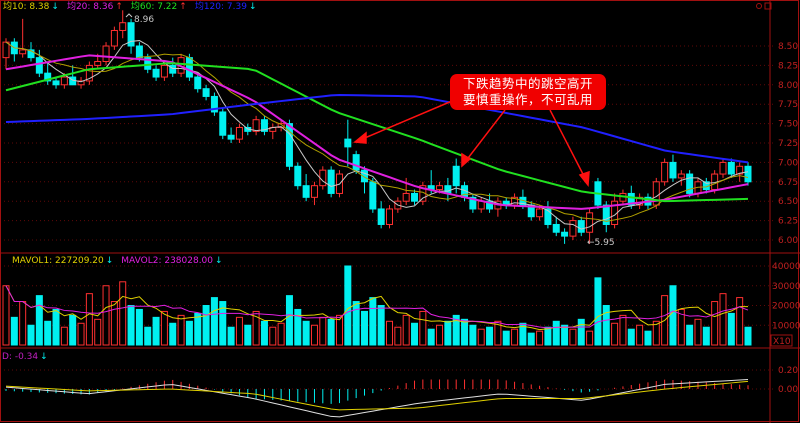 Image resolution: width=800 pixels, height=423 pixels. What do you see at coordinates (786, 326) in the screenshot?
I see `volume-tick-label: 10000` at bounding box center [786, 326].